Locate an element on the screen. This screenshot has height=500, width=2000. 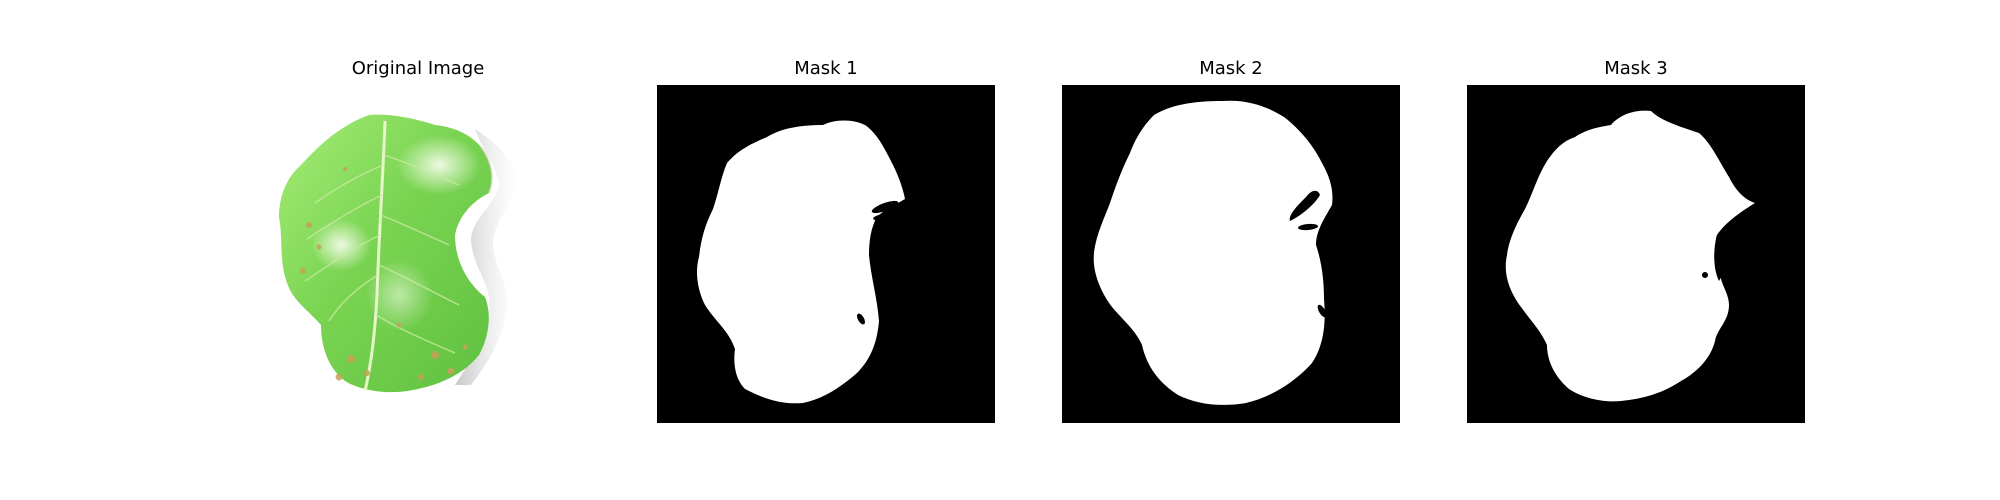
leaf-photo is located at coordinates (398, 253).